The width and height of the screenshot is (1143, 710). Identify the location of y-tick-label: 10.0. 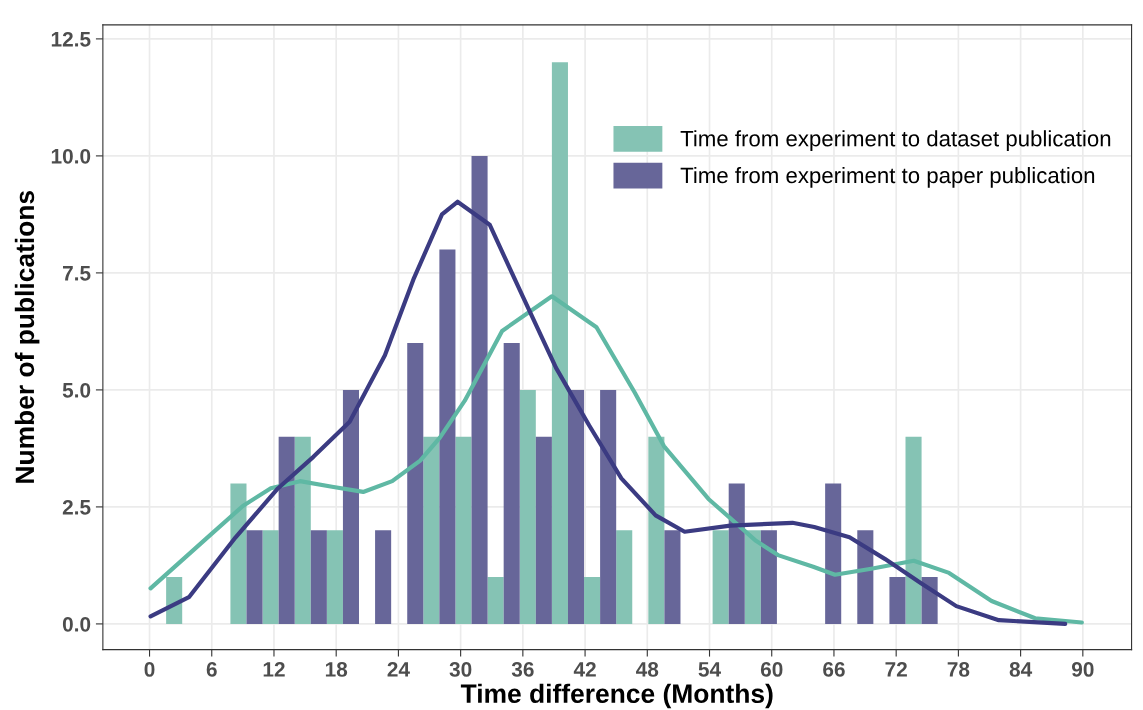
(71, 156).